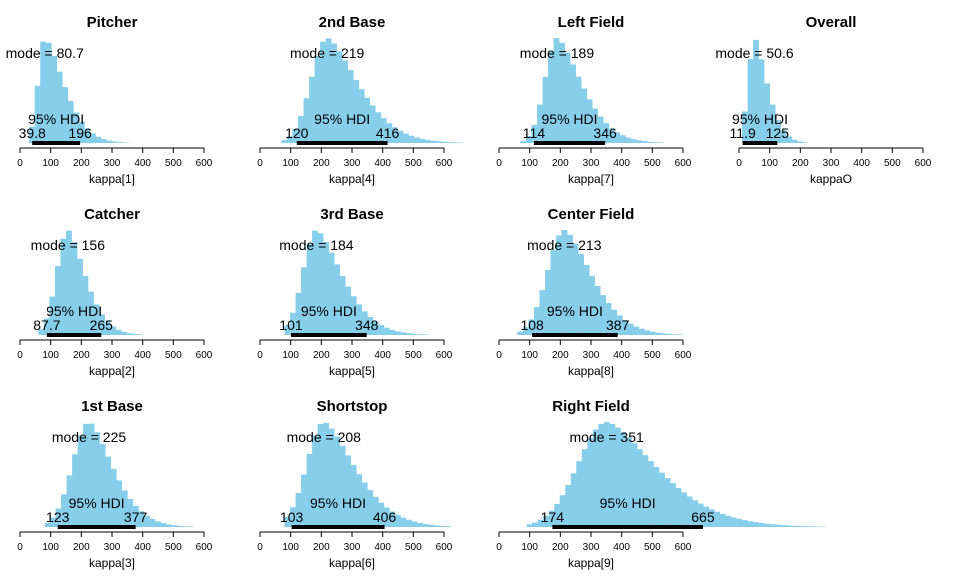  Describe the element at coordinates (351, 214) in the screenshot. I see `panel-title: 3rd Base` at that location.